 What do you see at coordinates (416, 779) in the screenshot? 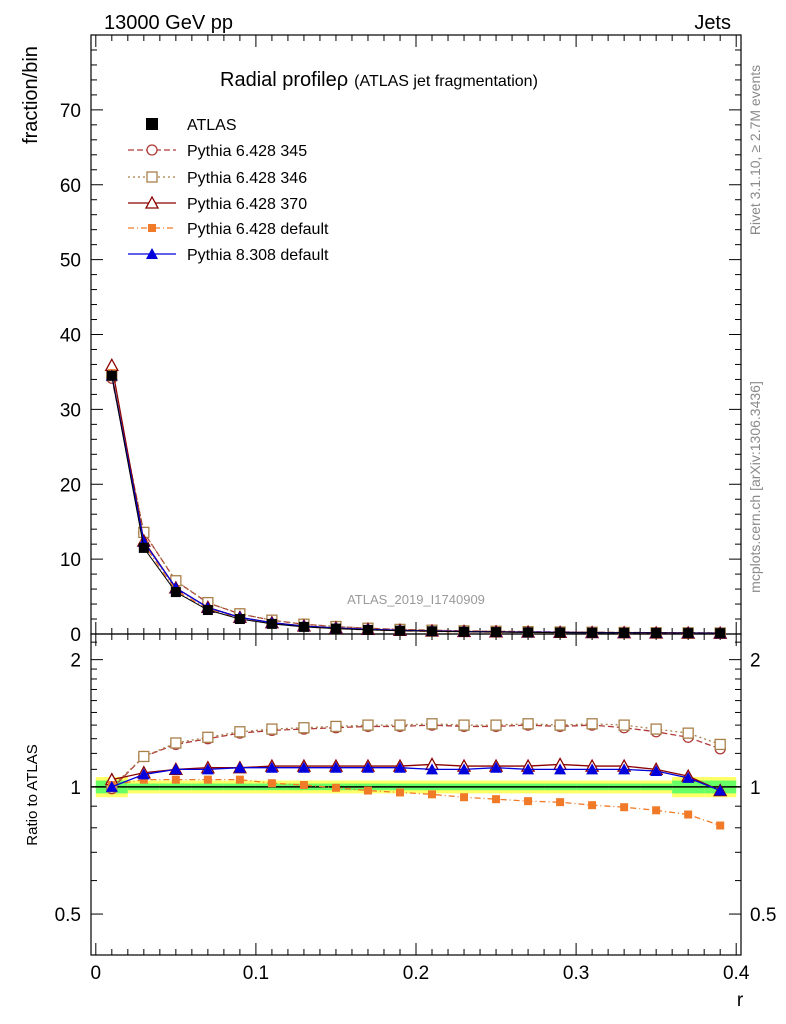
I see `series-4-line-ratio` at bounding box center [416, 779].